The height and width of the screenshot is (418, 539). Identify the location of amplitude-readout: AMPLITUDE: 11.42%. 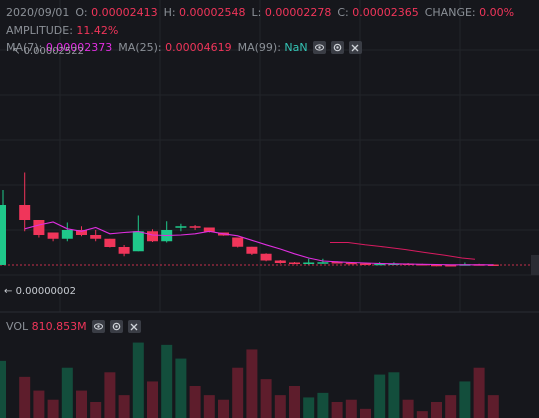
(62, 30).